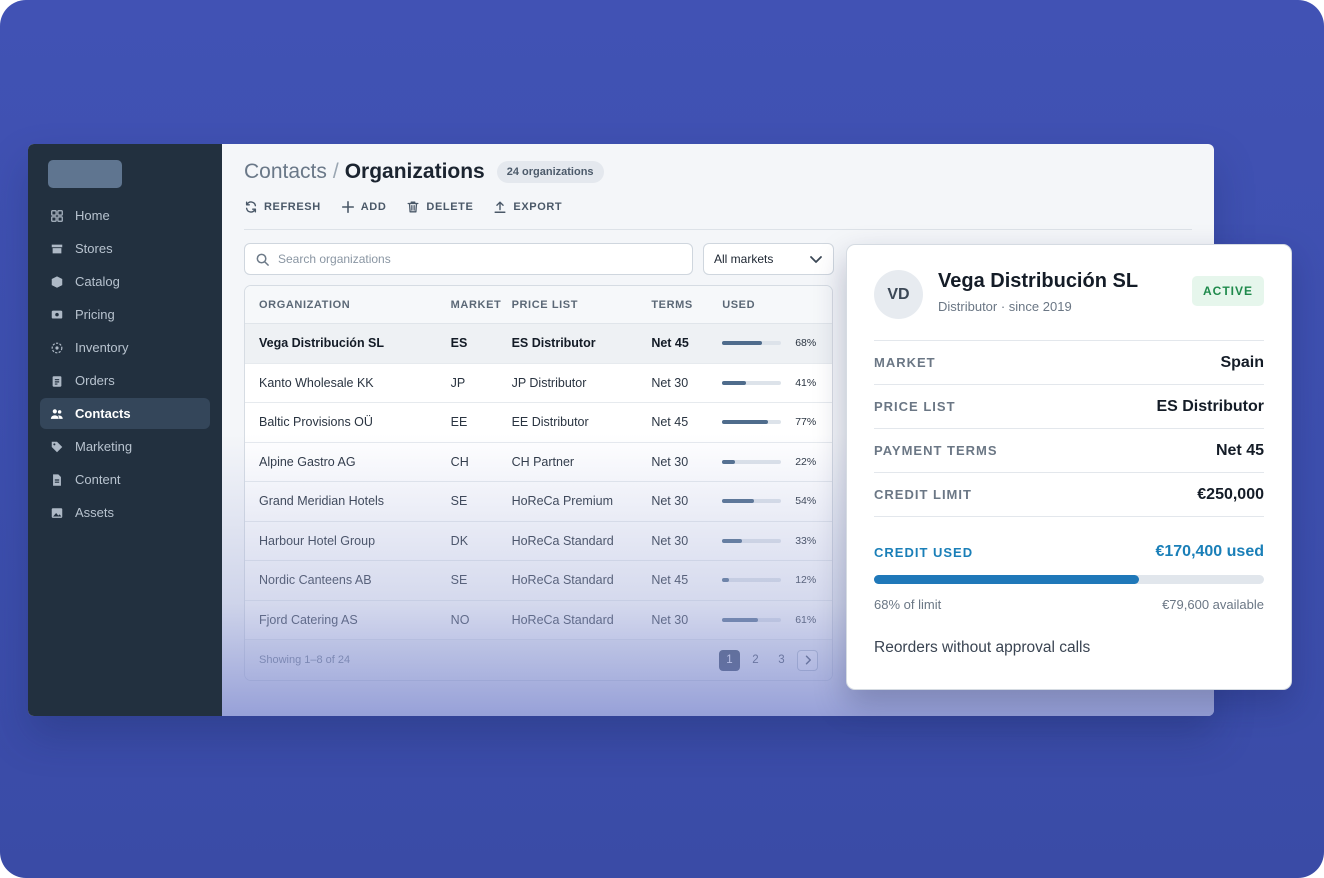  I want to click on page-title: Organizations, so click(414, 171).